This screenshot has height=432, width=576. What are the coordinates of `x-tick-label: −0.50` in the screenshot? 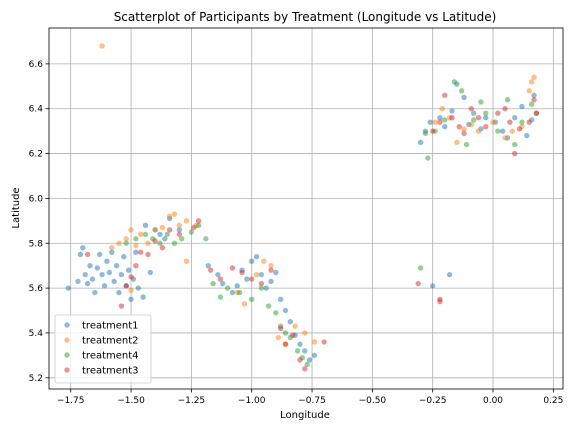 It's located at (373, 401).